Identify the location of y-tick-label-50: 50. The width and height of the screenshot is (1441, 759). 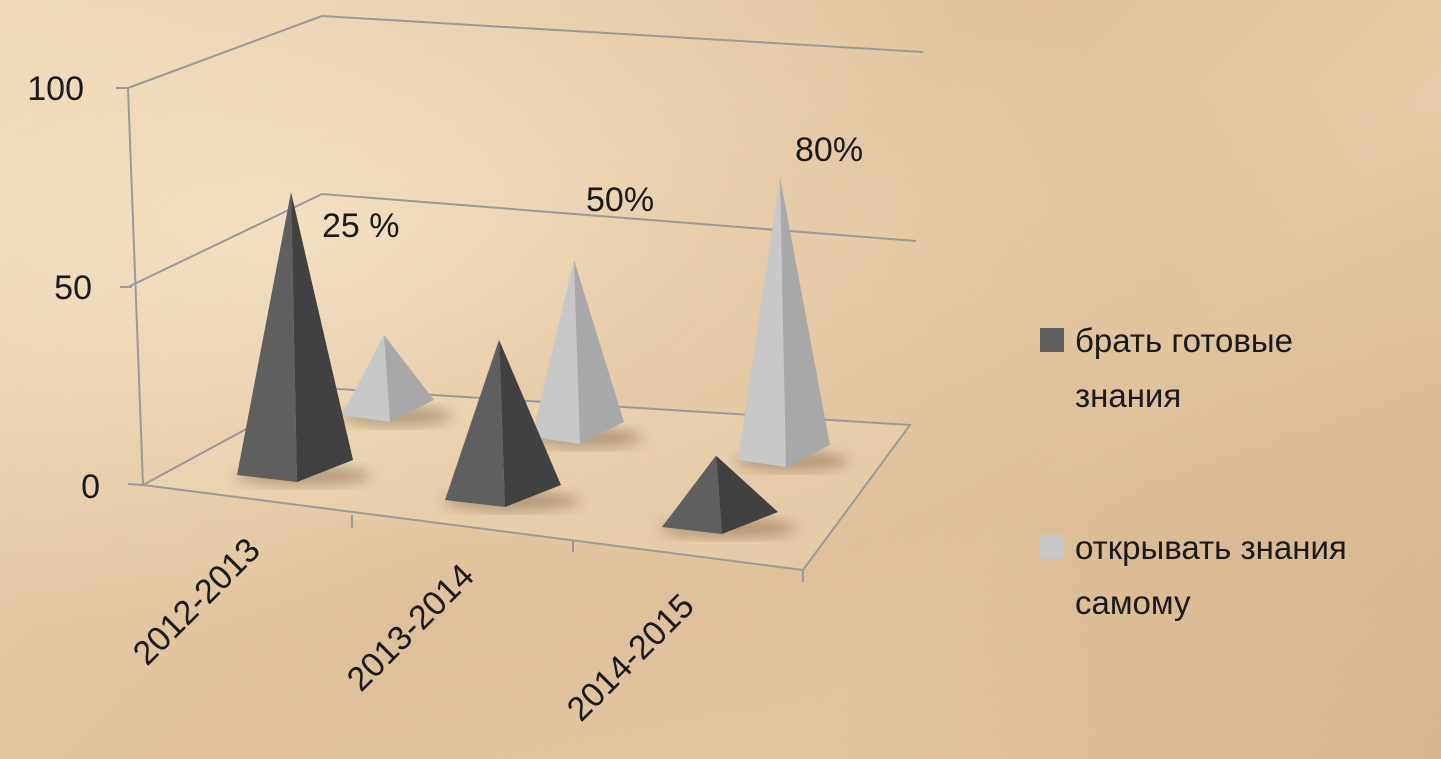
(73, 288).